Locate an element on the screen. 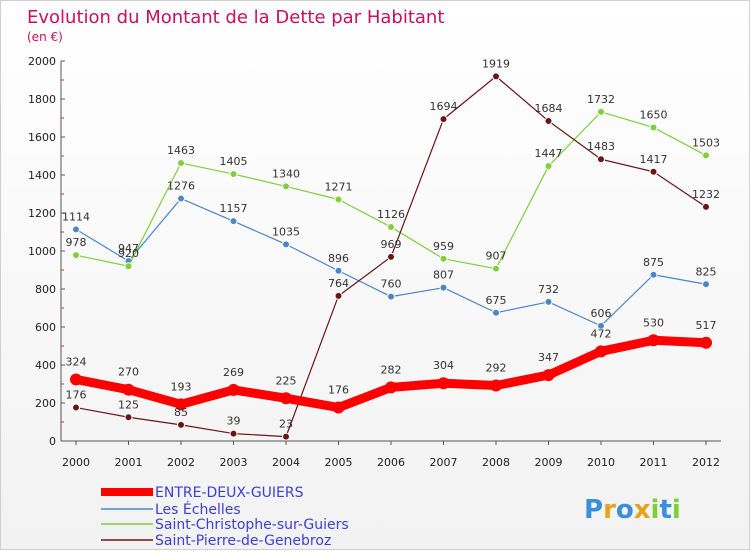 The width and height of the screenshot is (750, 551). legend-label: Saint-Pierre-de-Genebroz is located at coordinates (243, 541).